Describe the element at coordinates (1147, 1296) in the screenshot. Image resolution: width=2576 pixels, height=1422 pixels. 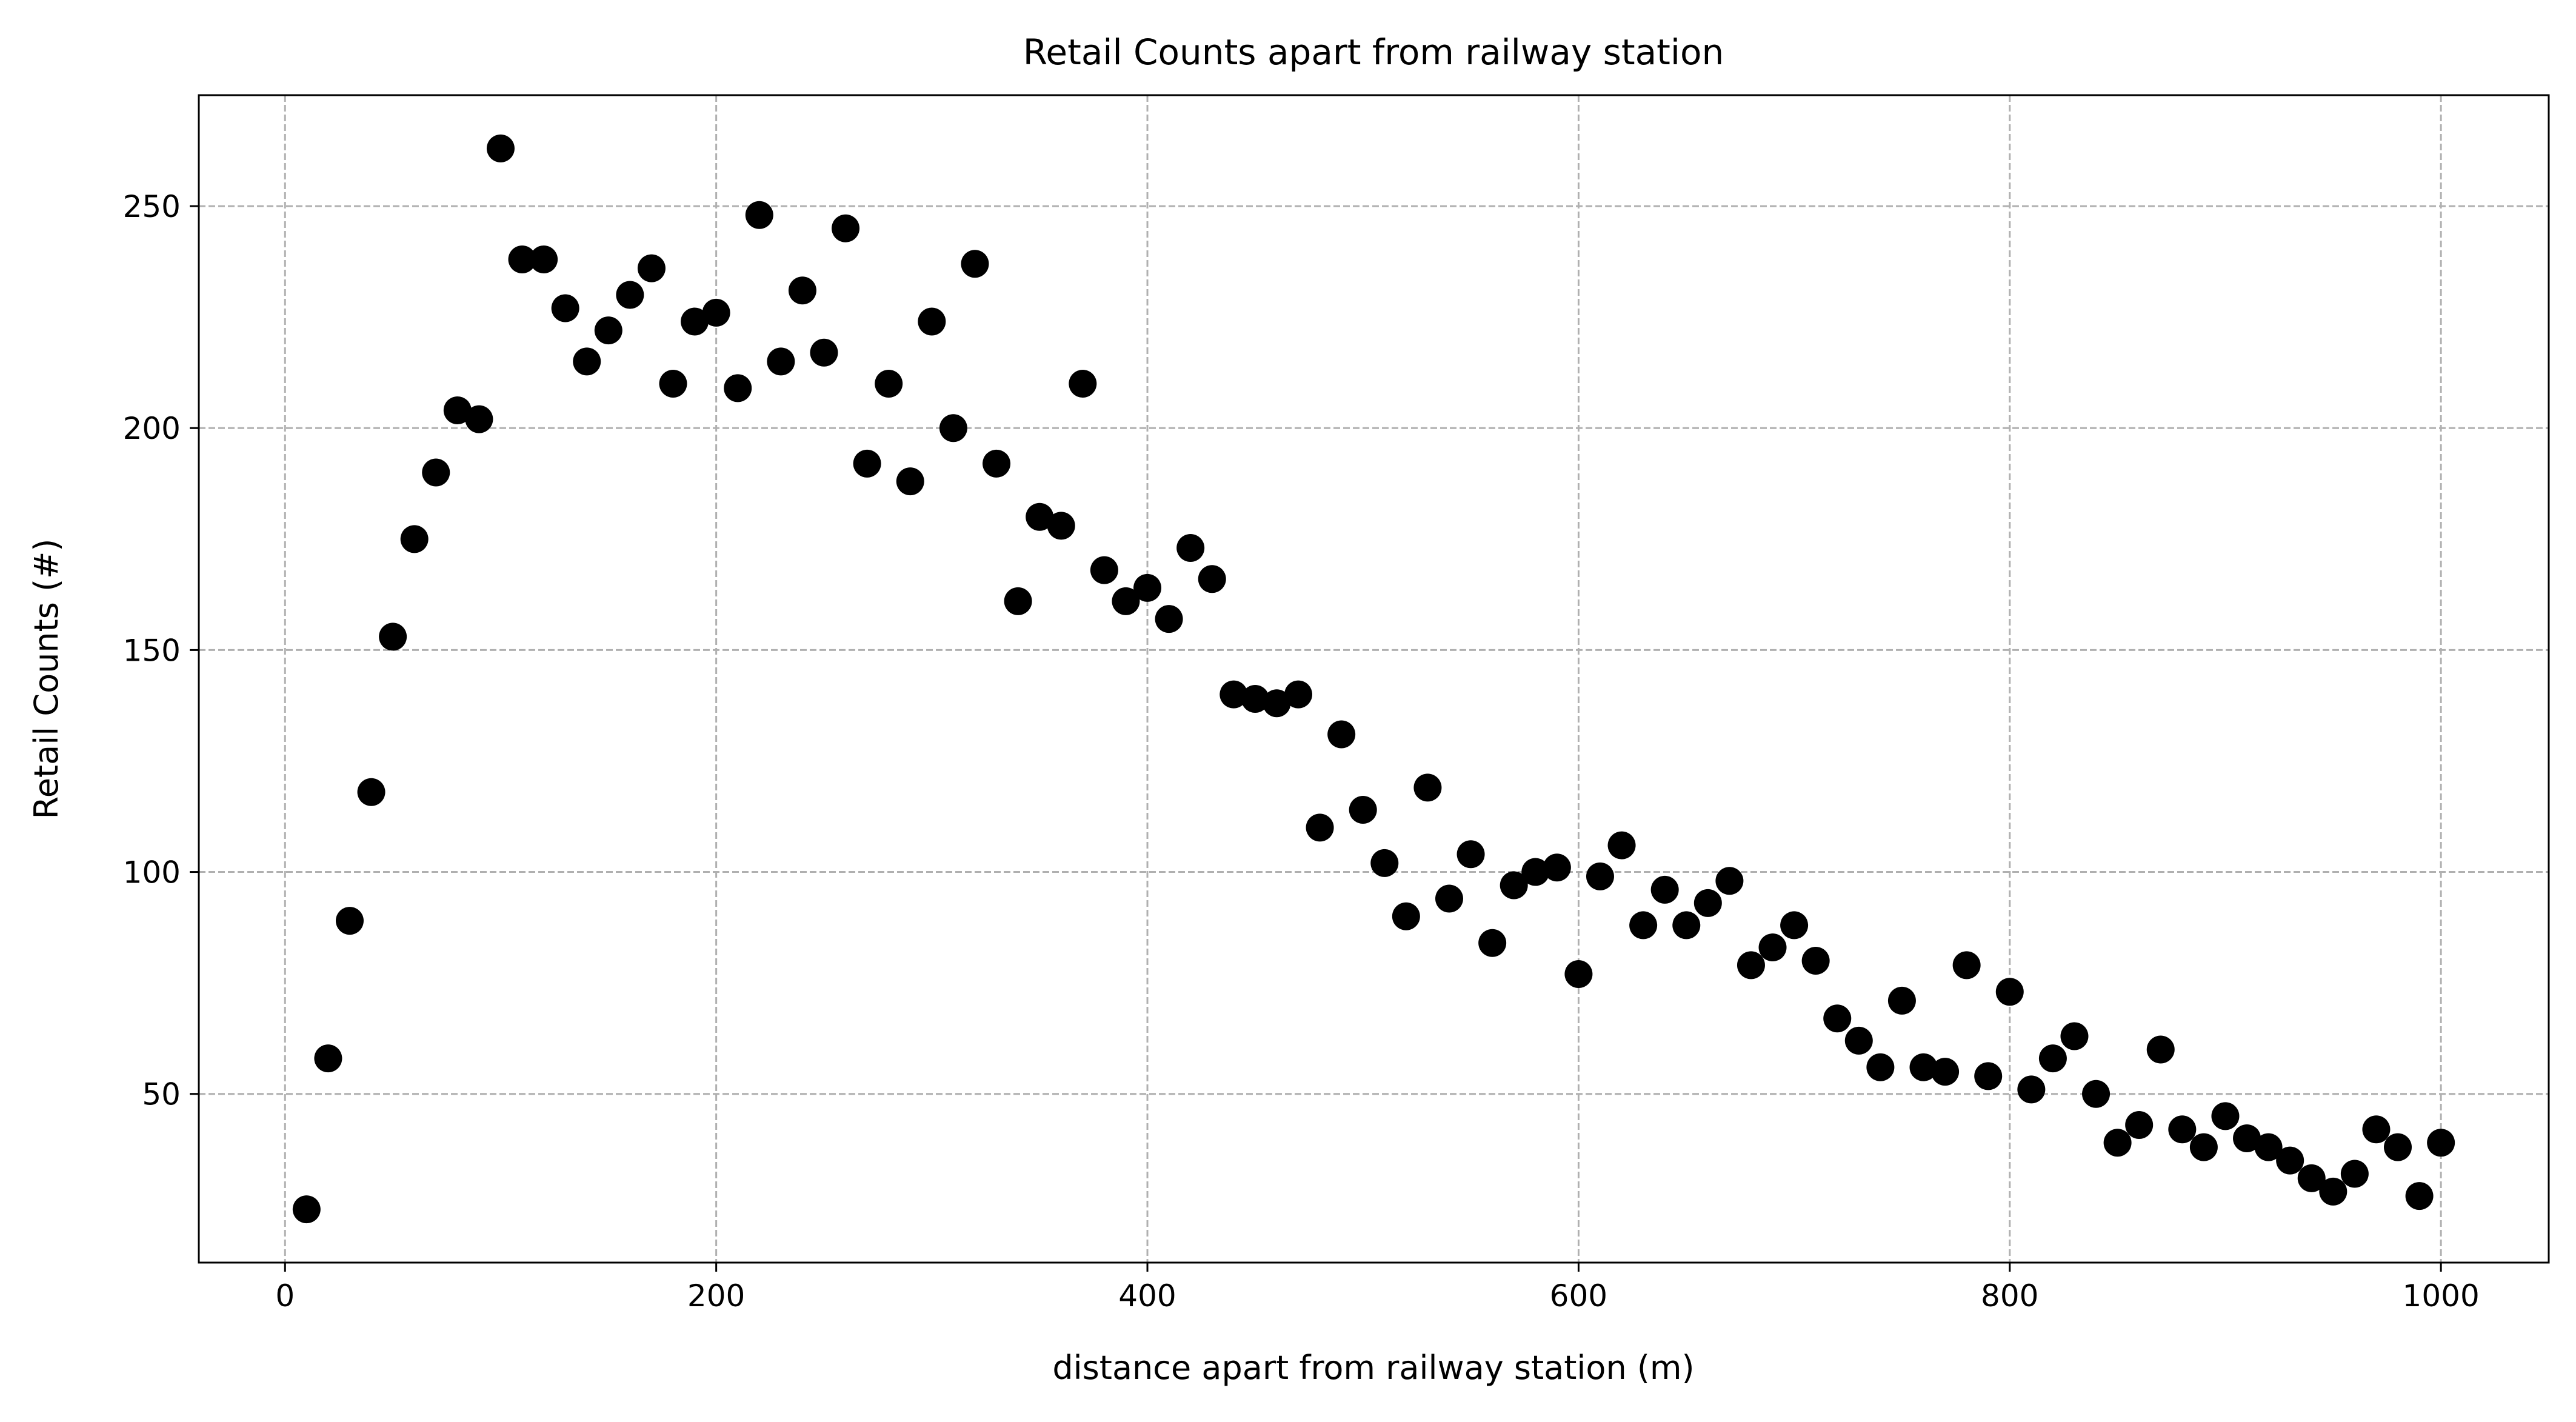
I see `x-tick-label: 400` at that location.